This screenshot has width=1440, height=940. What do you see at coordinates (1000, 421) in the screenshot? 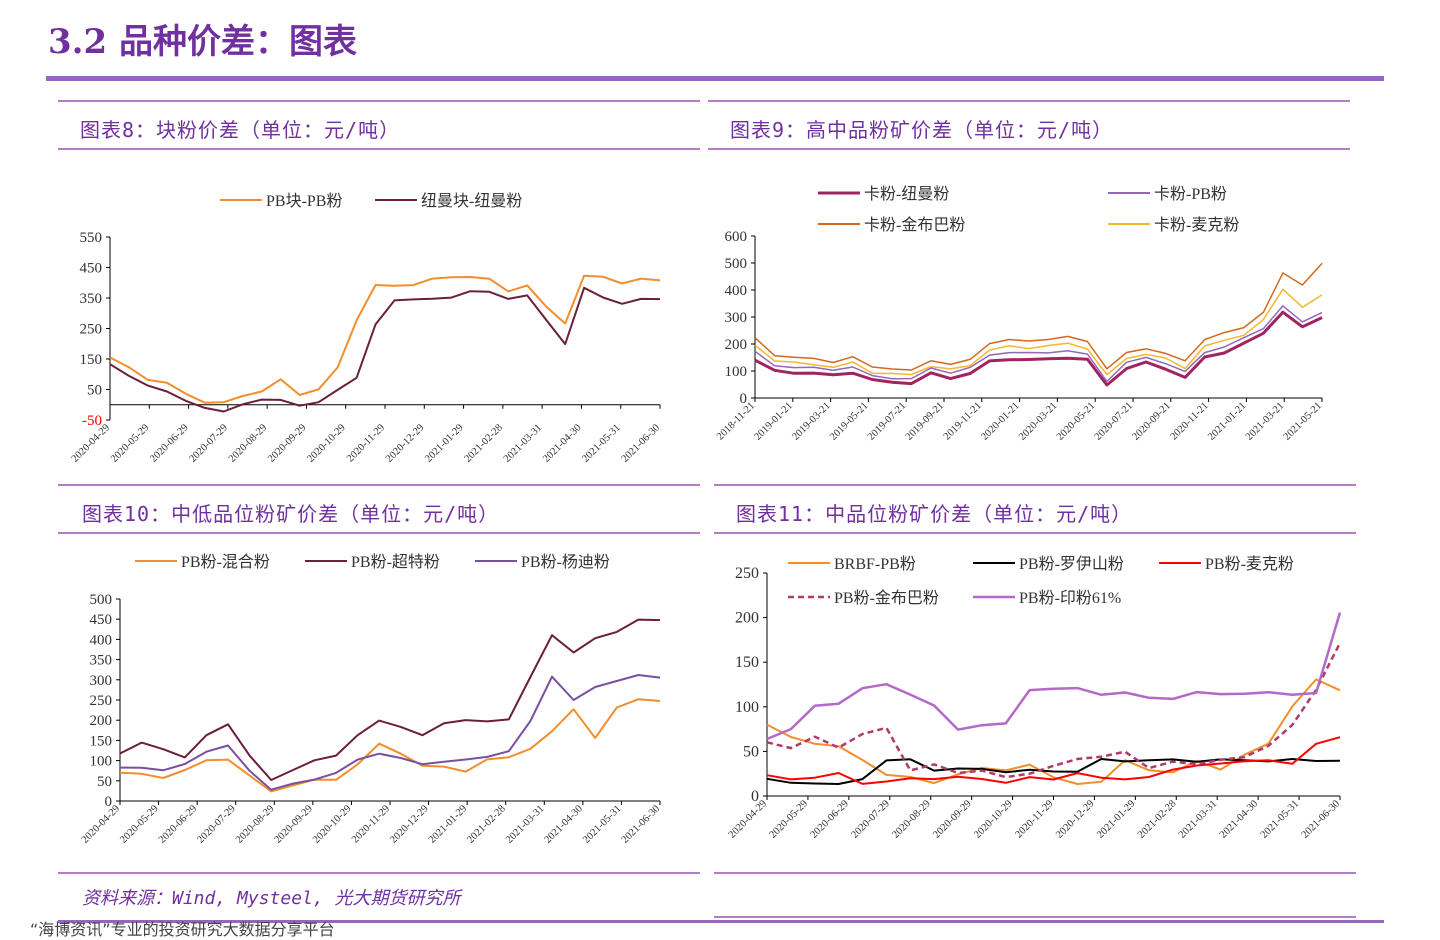
I see `chart9-x-tick-label: 2020-01-21` at bounding box center [1000, 421].